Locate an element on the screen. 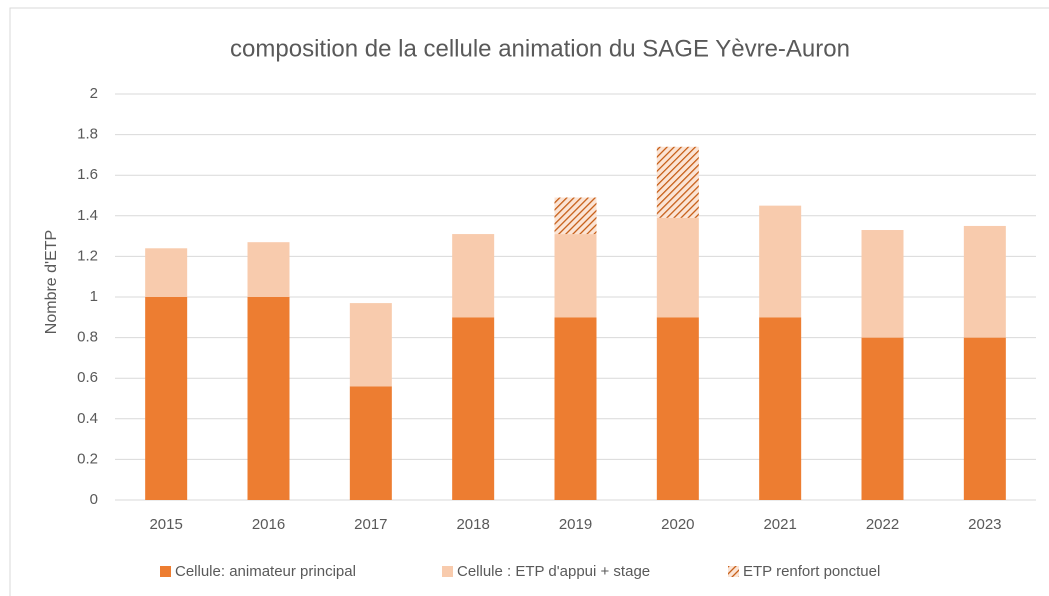 Image resolution: width=1049 pixels, height=596 pixels. legend-label: Cellule: animateur principal is located at coordinates (265, 571).